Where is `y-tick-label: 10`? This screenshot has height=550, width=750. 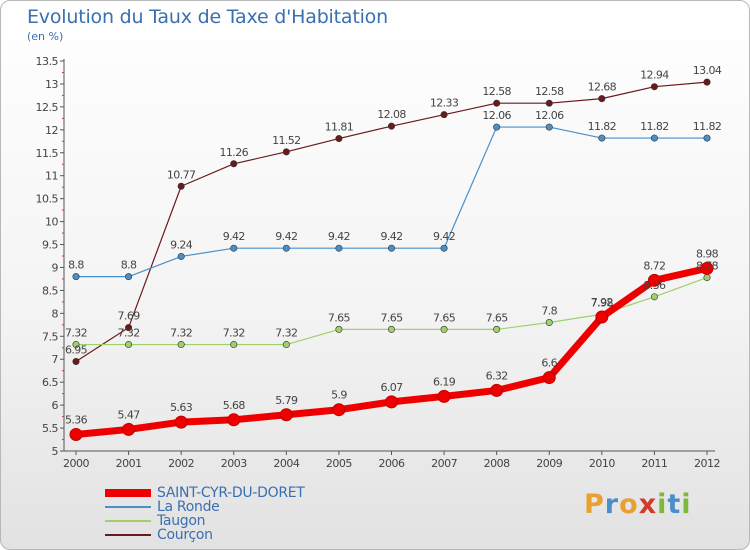
y-tick-label: 10 is located at coordinates (51, 222).